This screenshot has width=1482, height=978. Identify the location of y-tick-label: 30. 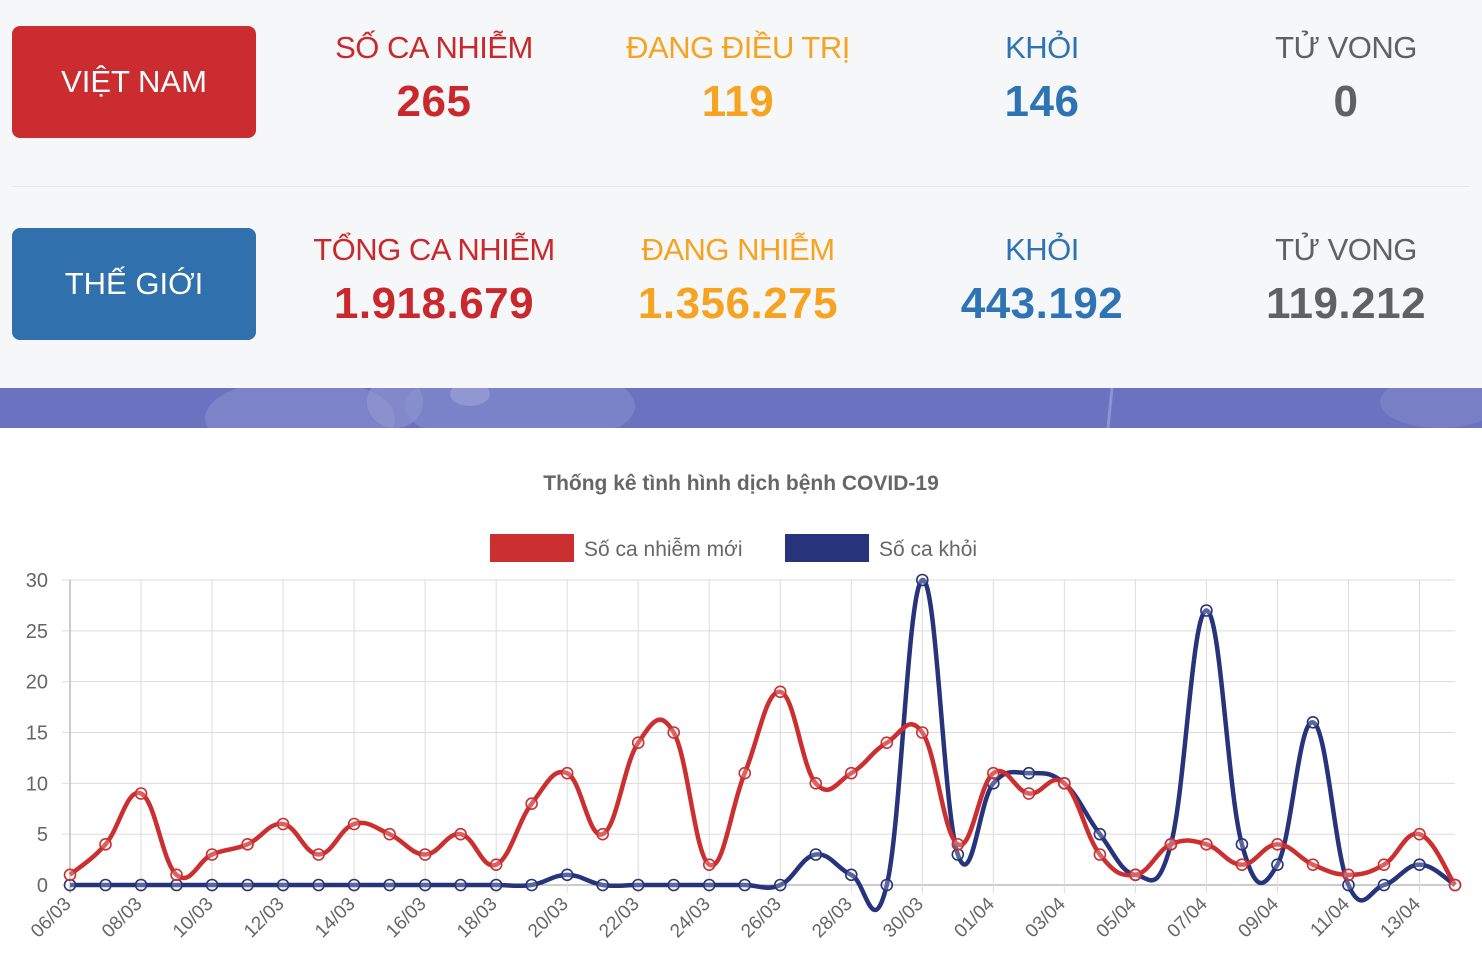
(37, 581).